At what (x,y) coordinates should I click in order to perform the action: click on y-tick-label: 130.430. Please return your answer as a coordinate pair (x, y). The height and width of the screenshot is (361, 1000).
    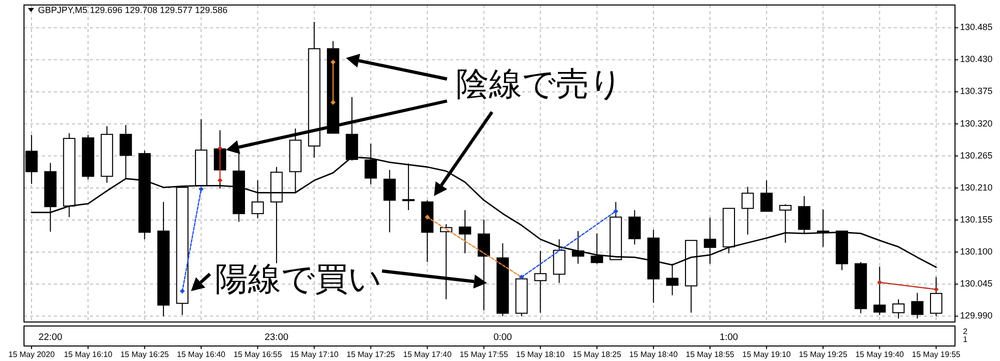
    Looking at the image, I should click on (976, 59).